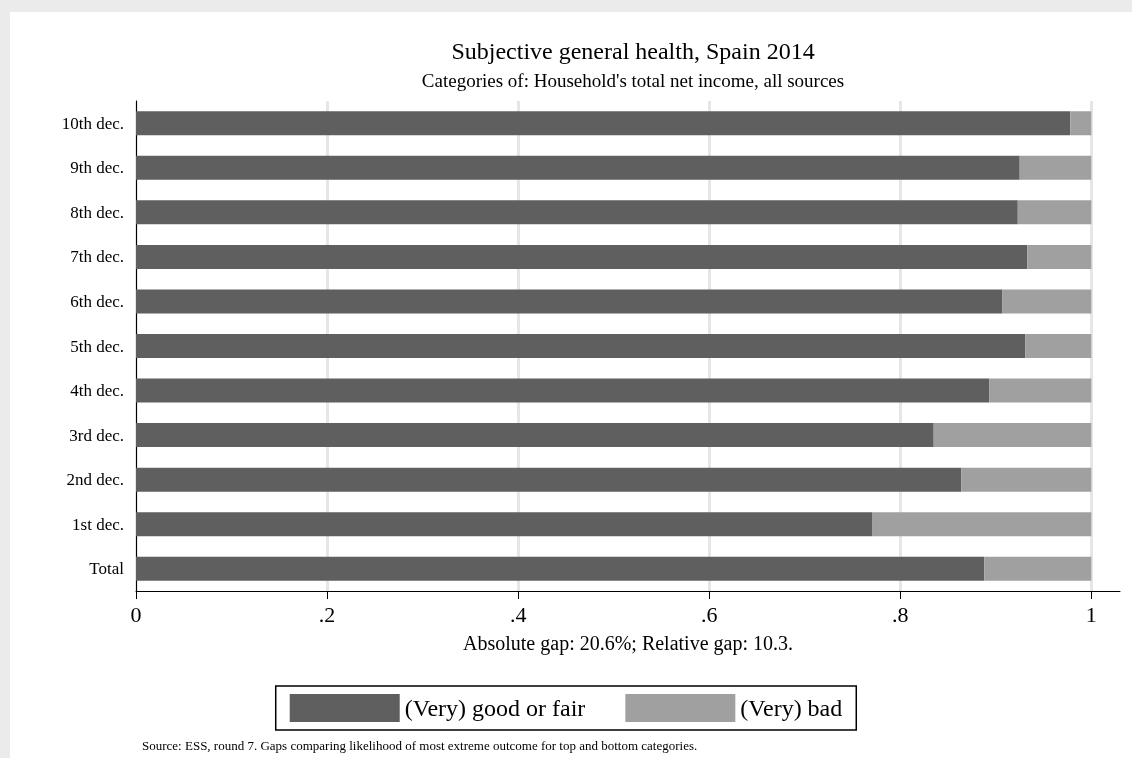  I want to click on x-tick-label: .8, so click(900, 614).